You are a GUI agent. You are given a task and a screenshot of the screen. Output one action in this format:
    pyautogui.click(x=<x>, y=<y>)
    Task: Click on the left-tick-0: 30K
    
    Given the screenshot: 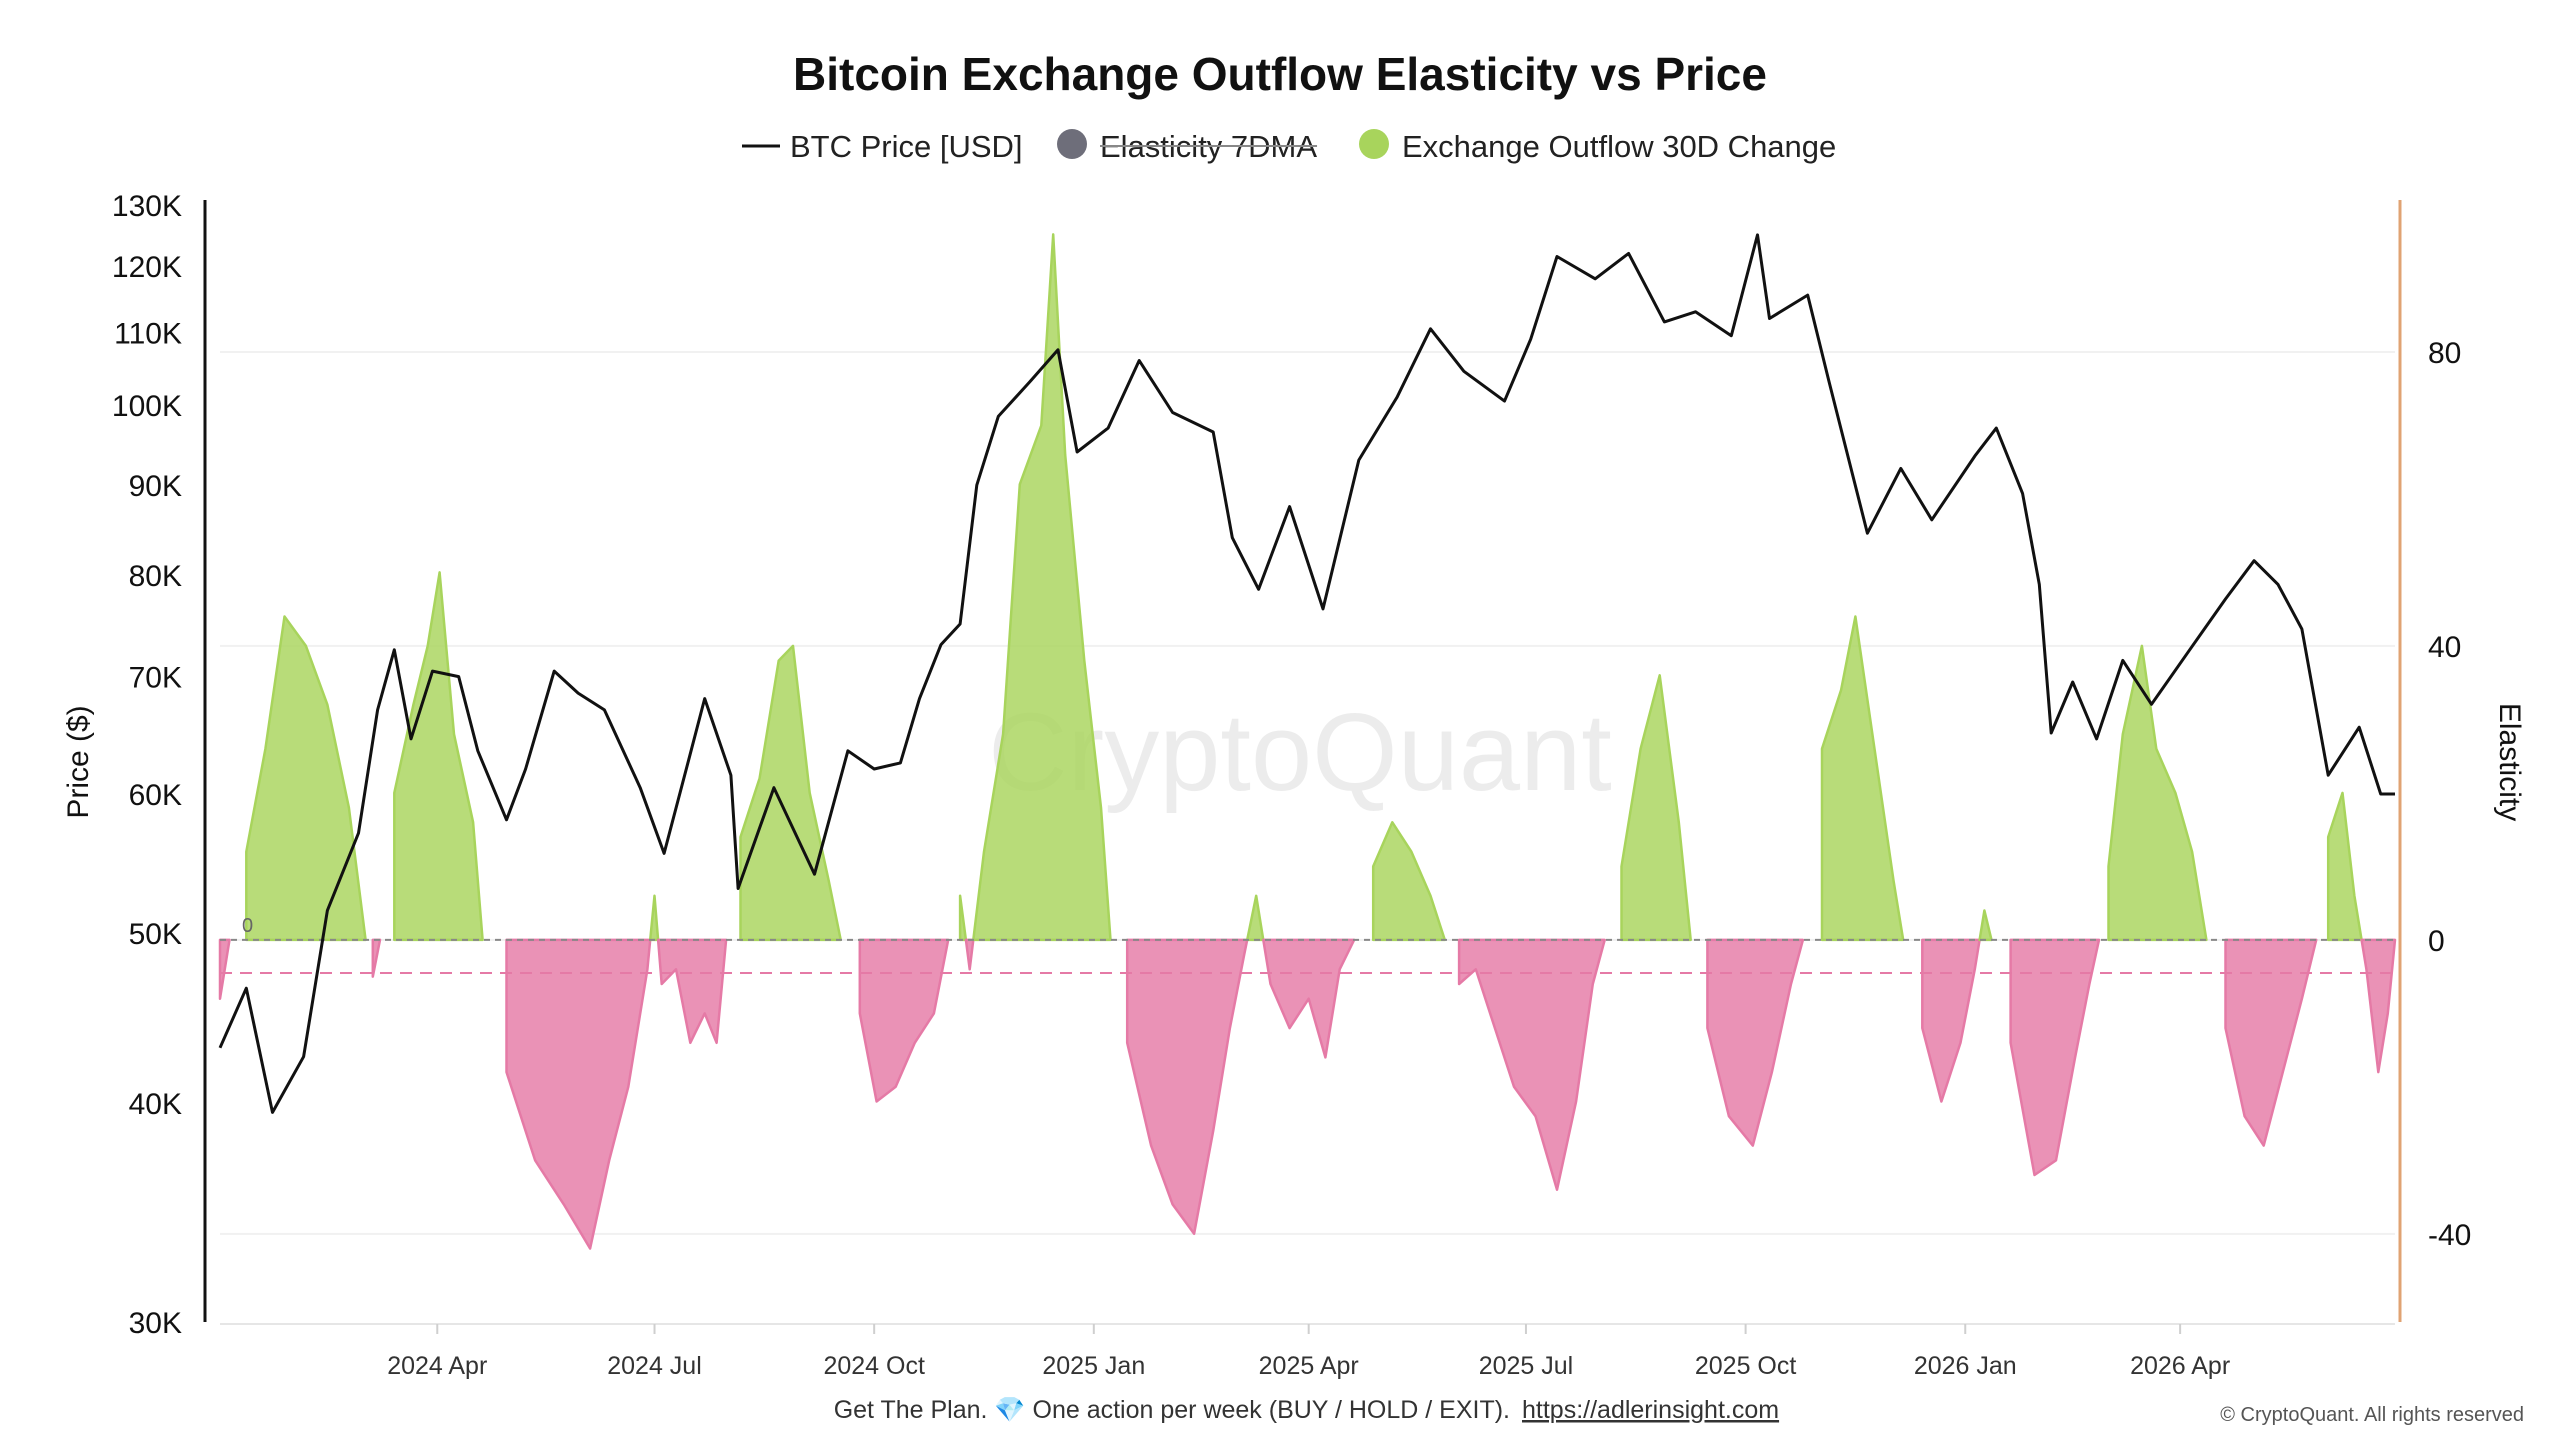 What is the action you would take?
    pyautogui.click(x=155, y=1323)
    